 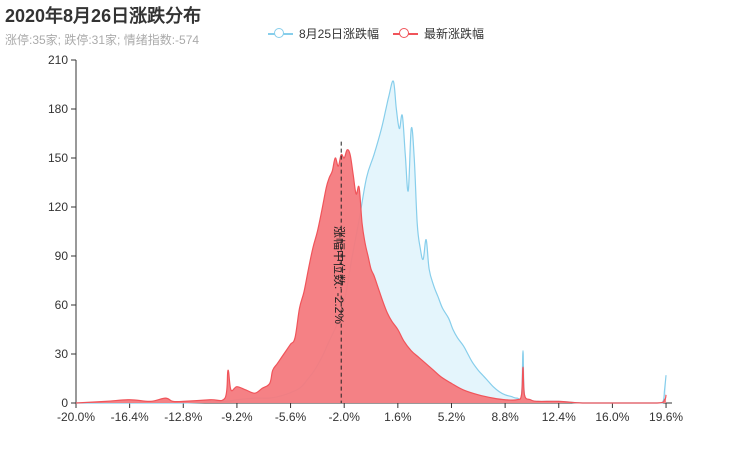 What do you see at coordinates (339, 34) in the screenshot?
I see `legend-label-prev: 8月25日涨跌幅` at bounding box center [339, 34].